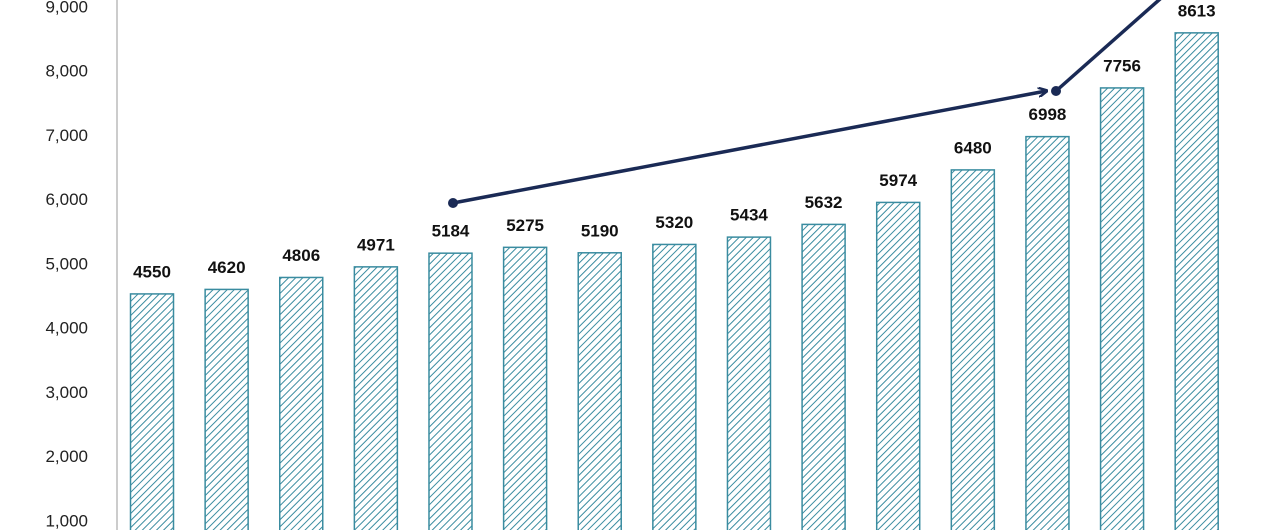 This screenshot has height=530, width=1280. What do you see at coordinates (66, 392) in the screenshot?
I see `y-tick-label: 3,000` at bounding box center [66, 392].